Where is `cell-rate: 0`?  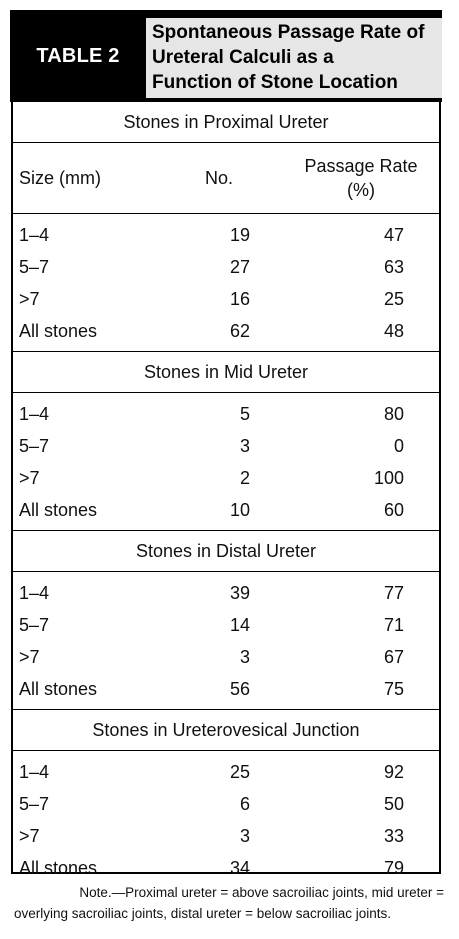
cell-rate: 0 is located at coordinates (398, 446).